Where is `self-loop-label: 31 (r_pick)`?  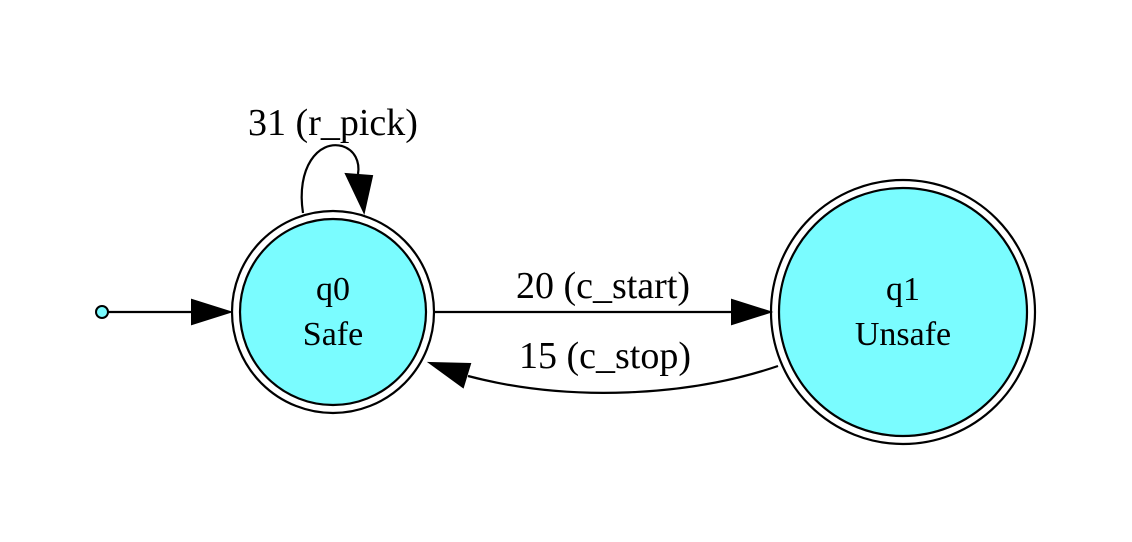
self-loop-label: 31 (r_pick) is located at coordinates (333, 123).